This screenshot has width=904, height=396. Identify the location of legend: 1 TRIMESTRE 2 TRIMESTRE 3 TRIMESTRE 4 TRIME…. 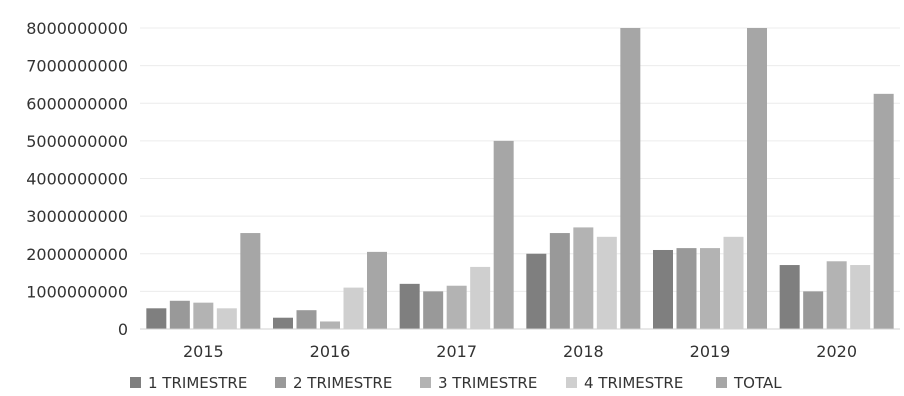
(456, 383).